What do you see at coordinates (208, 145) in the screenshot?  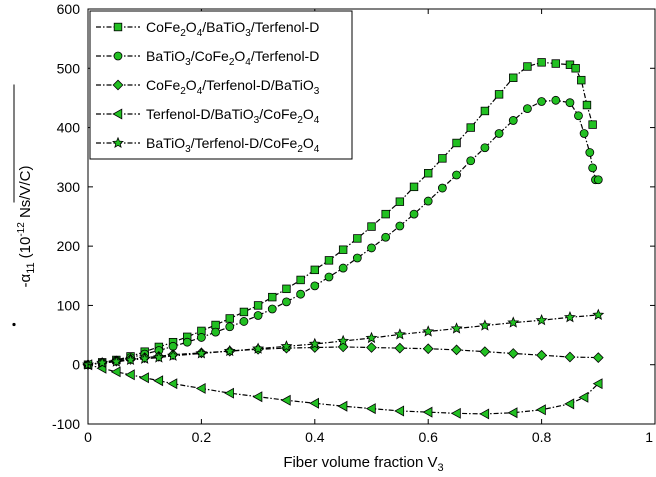 I see `legend-entry-5: BaTiO3/Terfenol-D/CoFe2O4` at bounding box center [208, 145].